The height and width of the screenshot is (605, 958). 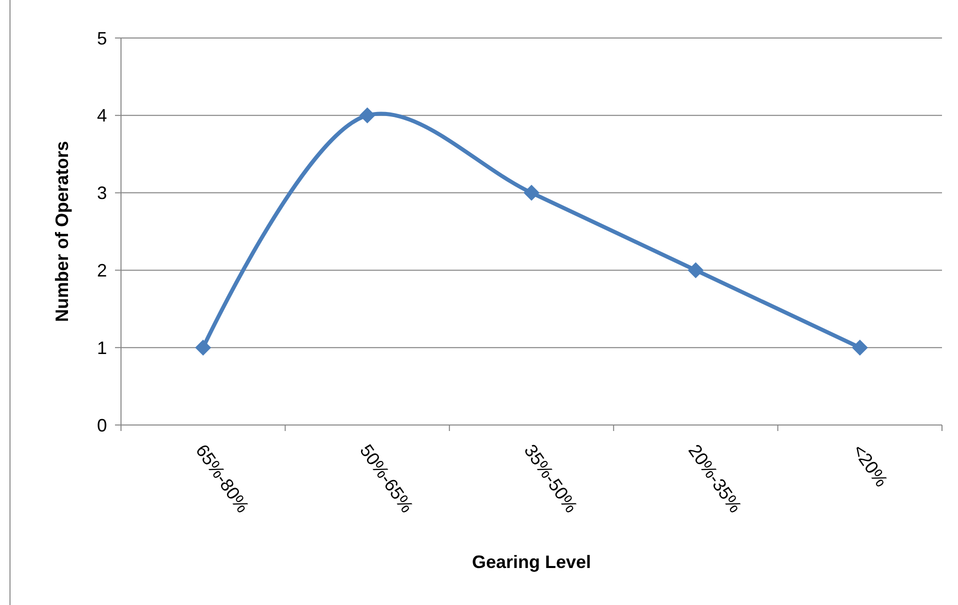 I want to click on y-tick-label: 3, so click(x=101, y=193).